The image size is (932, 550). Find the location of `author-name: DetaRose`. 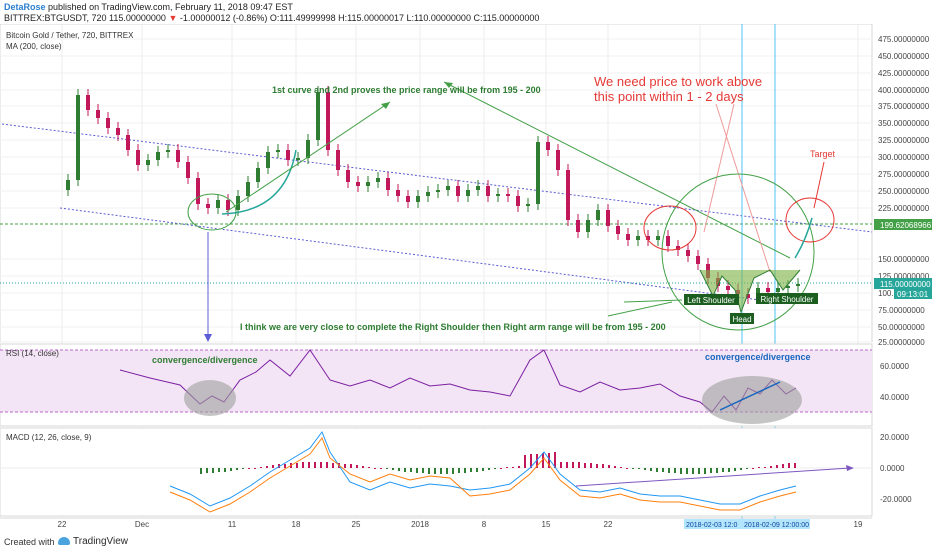

author-name: DetaRose is located at coordinates (25, 7).